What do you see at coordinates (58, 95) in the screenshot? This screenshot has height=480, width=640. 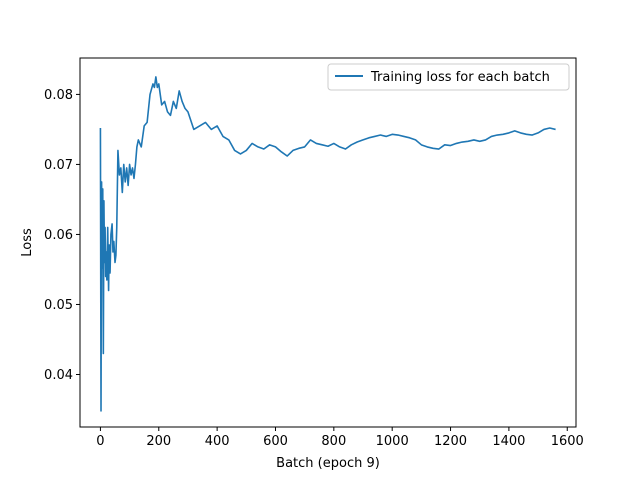 I see `y-tick-label: 0.08` at bounding box center [58, 95].